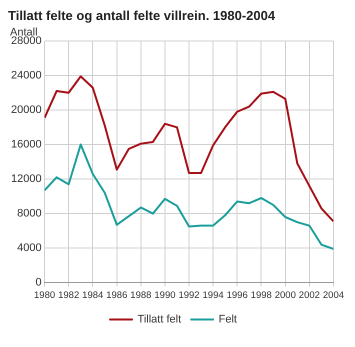  Describe the element at coordinates (213, 295) in the screenshot. I see `x-tick-label: 1994` at that location.